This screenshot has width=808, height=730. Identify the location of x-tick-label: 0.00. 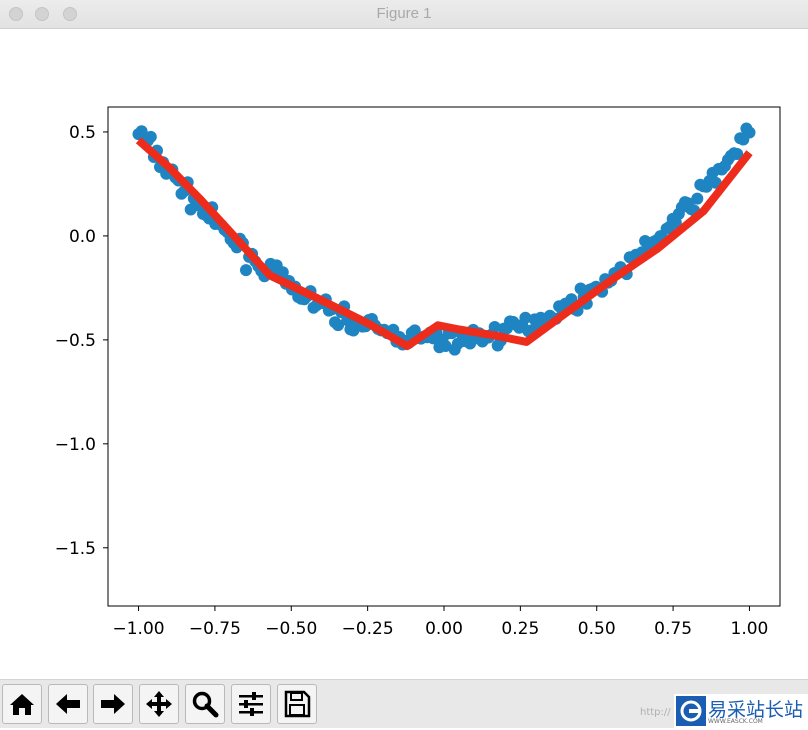
(444, 629).